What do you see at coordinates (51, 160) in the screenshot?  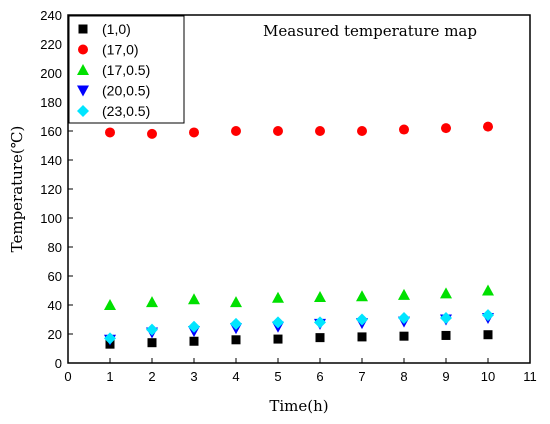 I see `y-tick-label: 140` at bounding box center [51, 160].